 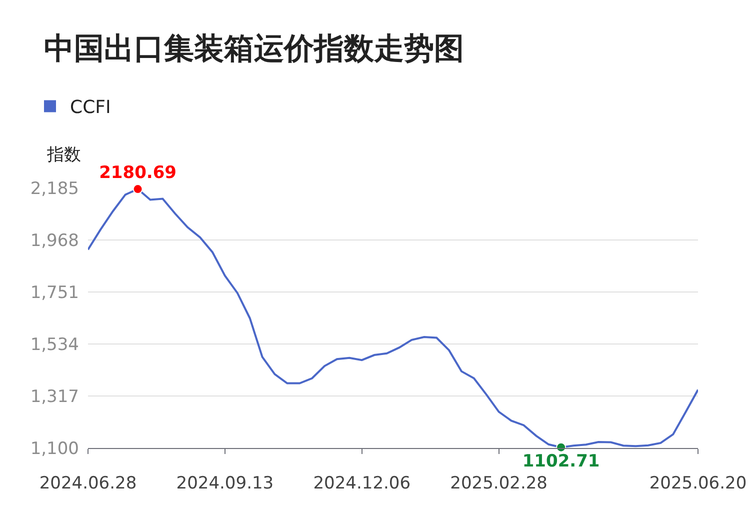 I want to click on legend-label: CCFI, so click(x=90, y=107).